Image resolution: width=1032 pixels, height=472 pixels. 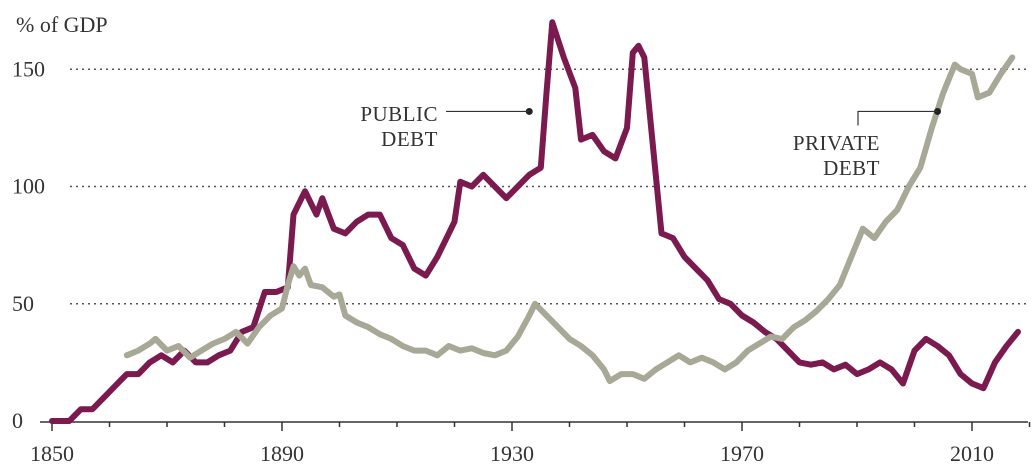 What do you see at coordinates (742, 453) in the screenshot?
I see `x-tick-label: 1970` at bounding box center [742, 453].